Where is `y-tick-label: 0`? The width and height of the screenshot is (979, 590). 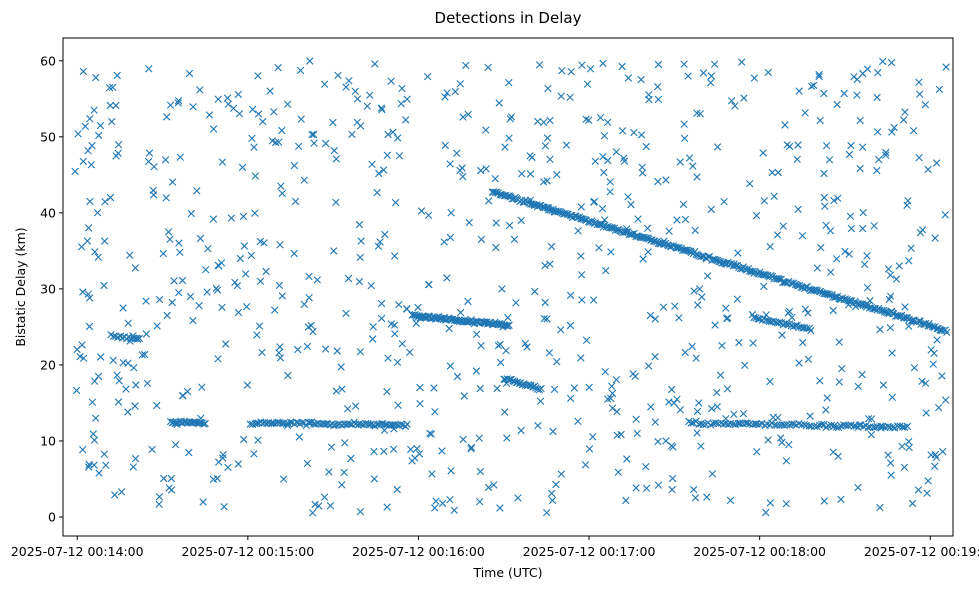
y-tick-label: 0 is located at coordinates (52, 516).